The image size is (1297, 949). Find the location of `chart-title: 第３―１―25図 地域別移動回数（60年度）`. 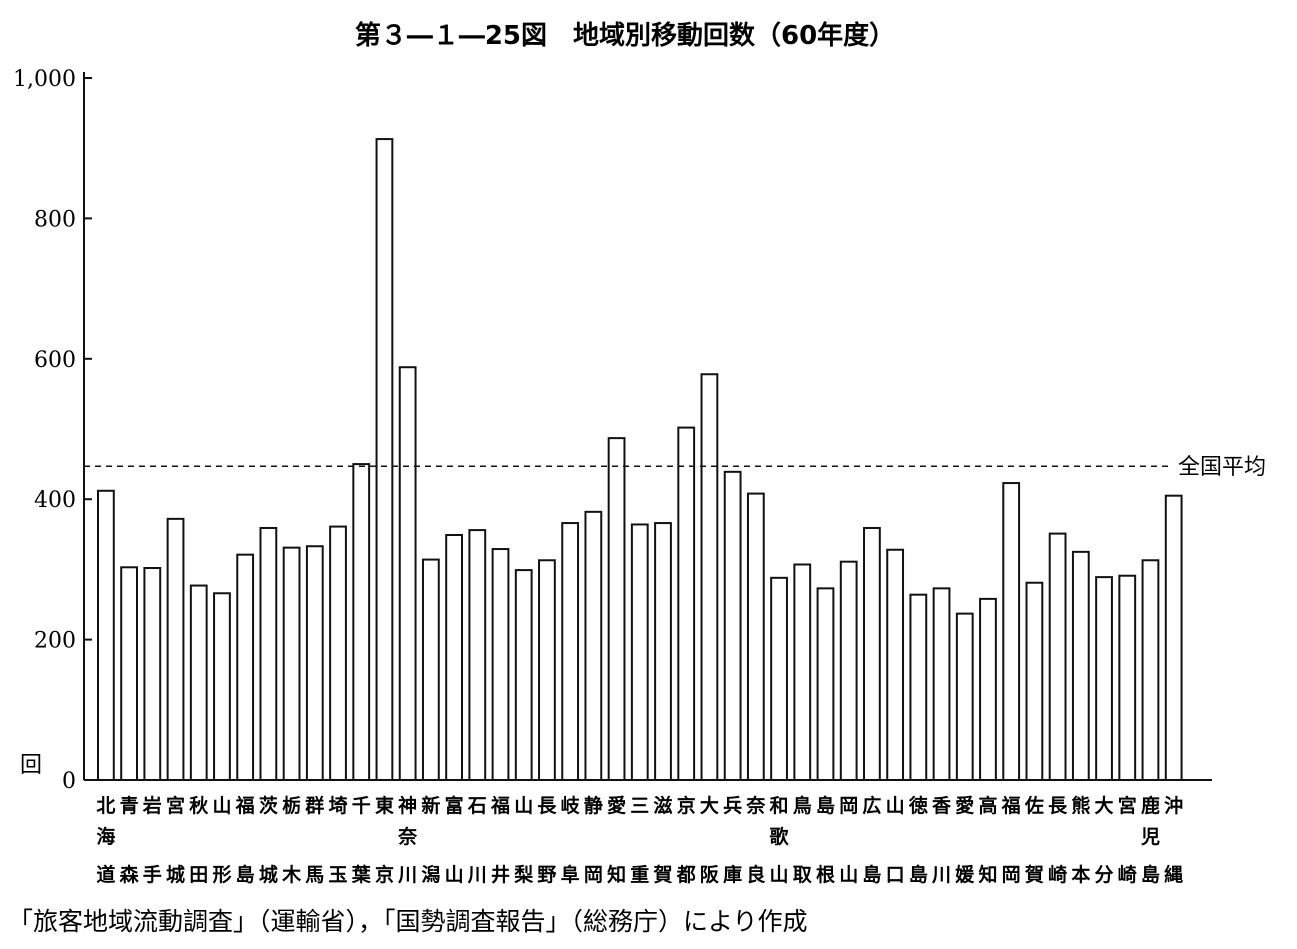

chart-title: 第３―１―25図 地域別移動回数（60年度） is located at coordinates (625, 35).